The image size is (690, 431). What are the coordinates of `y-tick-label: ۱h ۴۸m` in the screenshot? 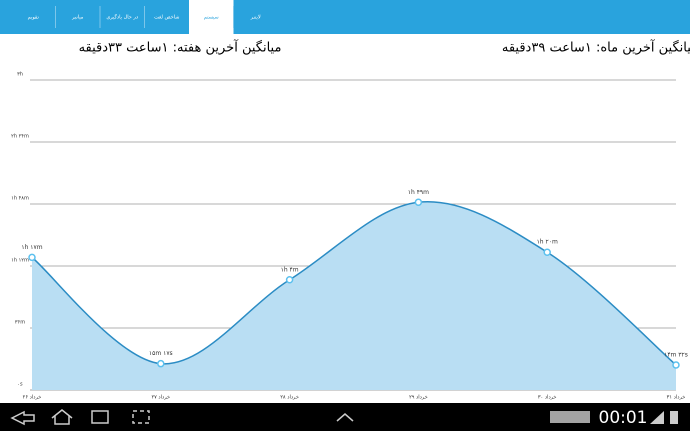 It's located at (20, 199).